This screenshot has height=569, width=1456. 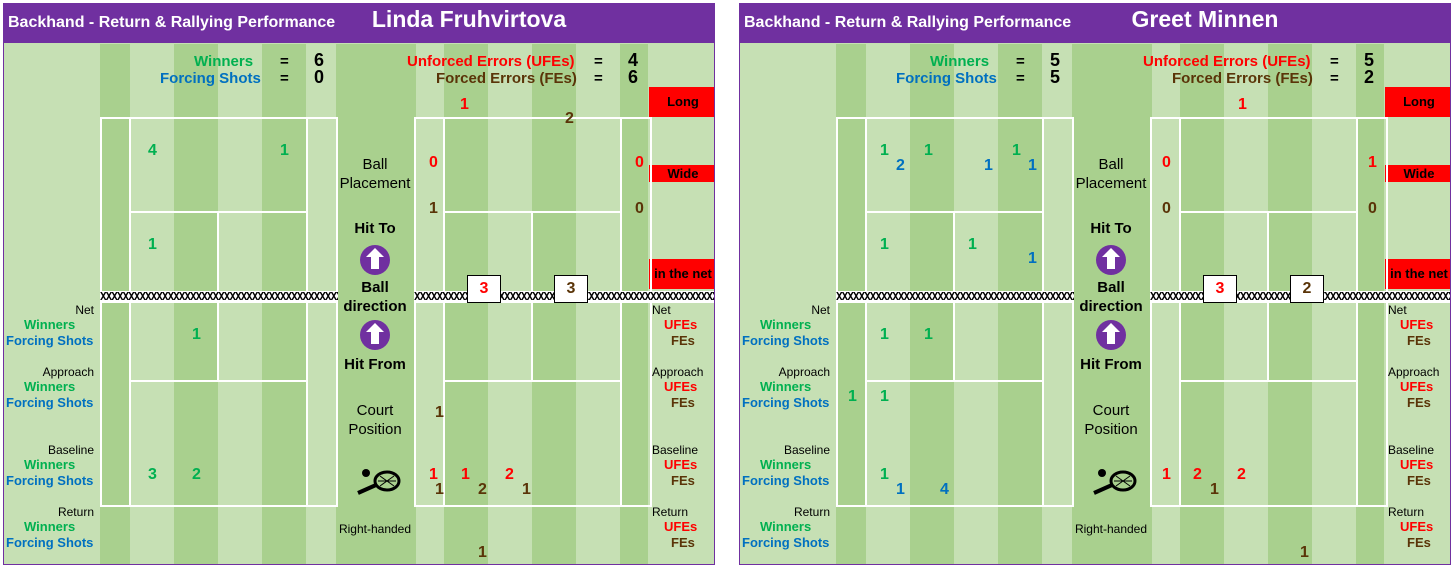 What do you see at coordinates (960, 61) in the screenshot?
I see `summary-winners-label: Winners` at bounding box center [960, 61].